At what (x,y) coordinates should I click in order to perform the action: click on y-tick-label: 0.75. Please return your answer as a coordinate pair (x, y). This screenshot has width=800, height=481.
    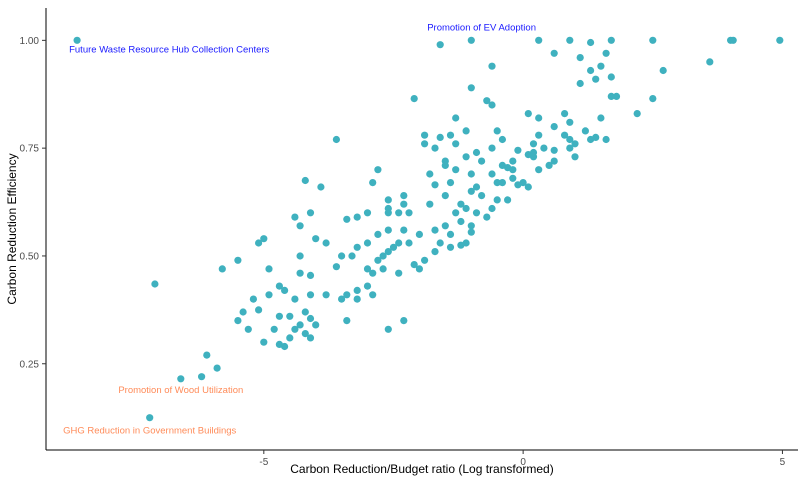
    Looking at the image, I should click on (30, 149).